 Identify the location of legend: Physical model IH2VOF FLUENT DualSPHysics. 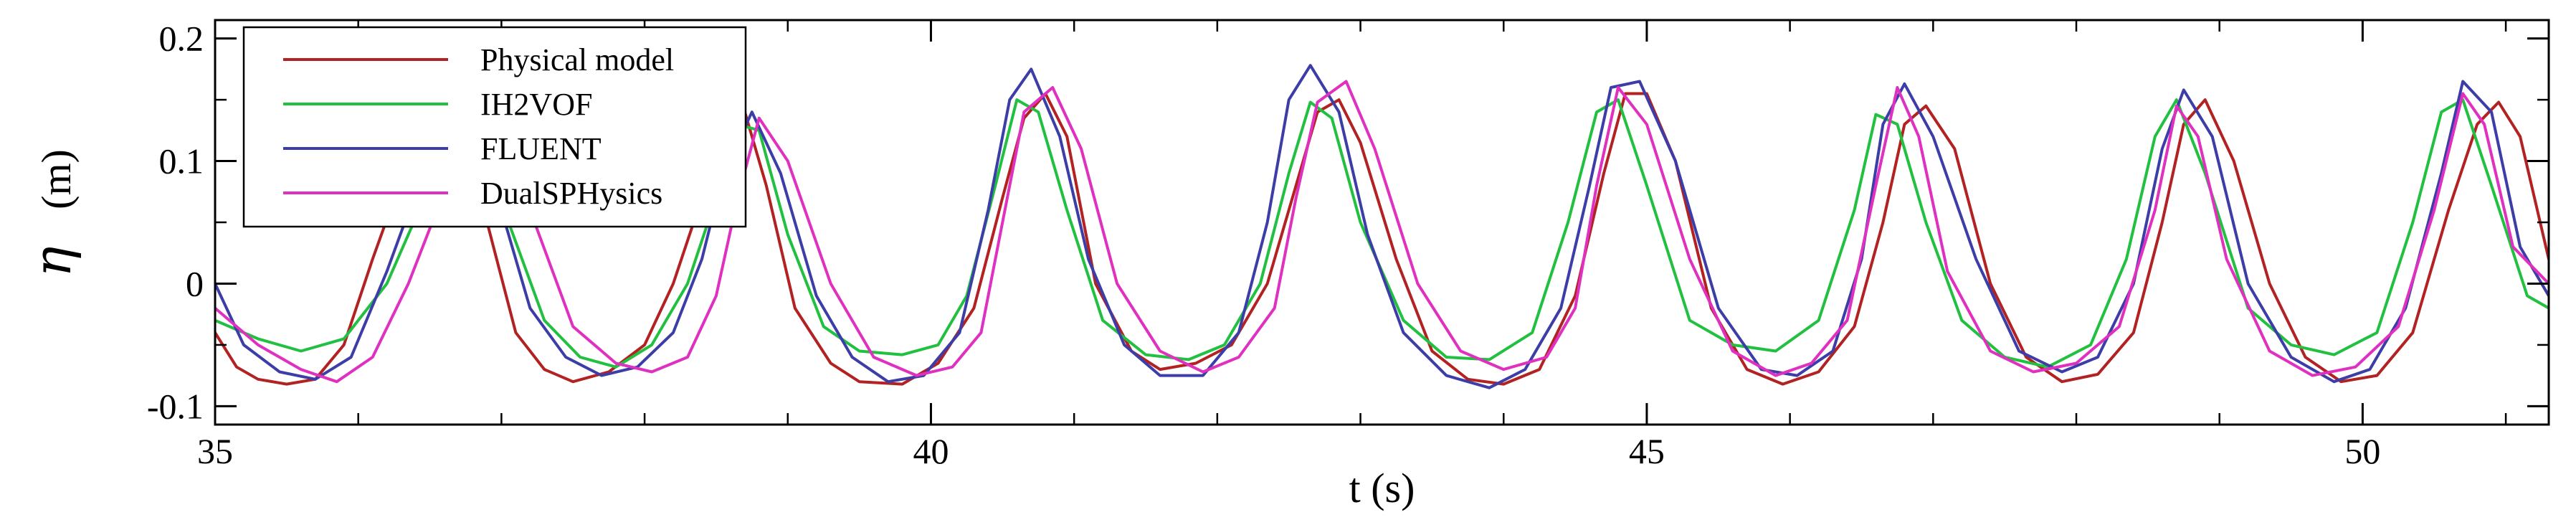
(494, 127).